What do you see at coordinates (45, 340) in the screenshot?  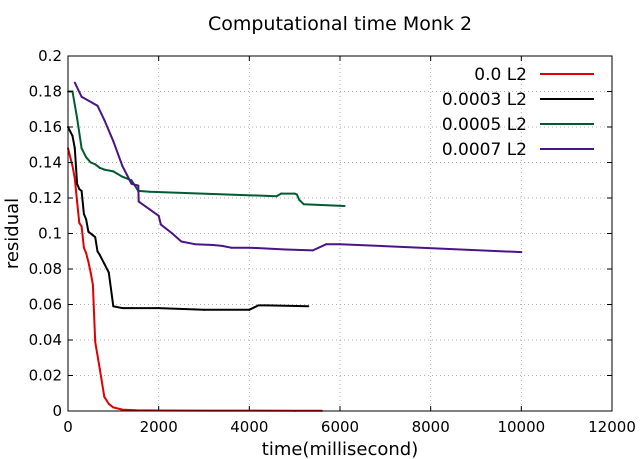 I see `y-tick-label: 0.04` at bounding box center [45, 340].